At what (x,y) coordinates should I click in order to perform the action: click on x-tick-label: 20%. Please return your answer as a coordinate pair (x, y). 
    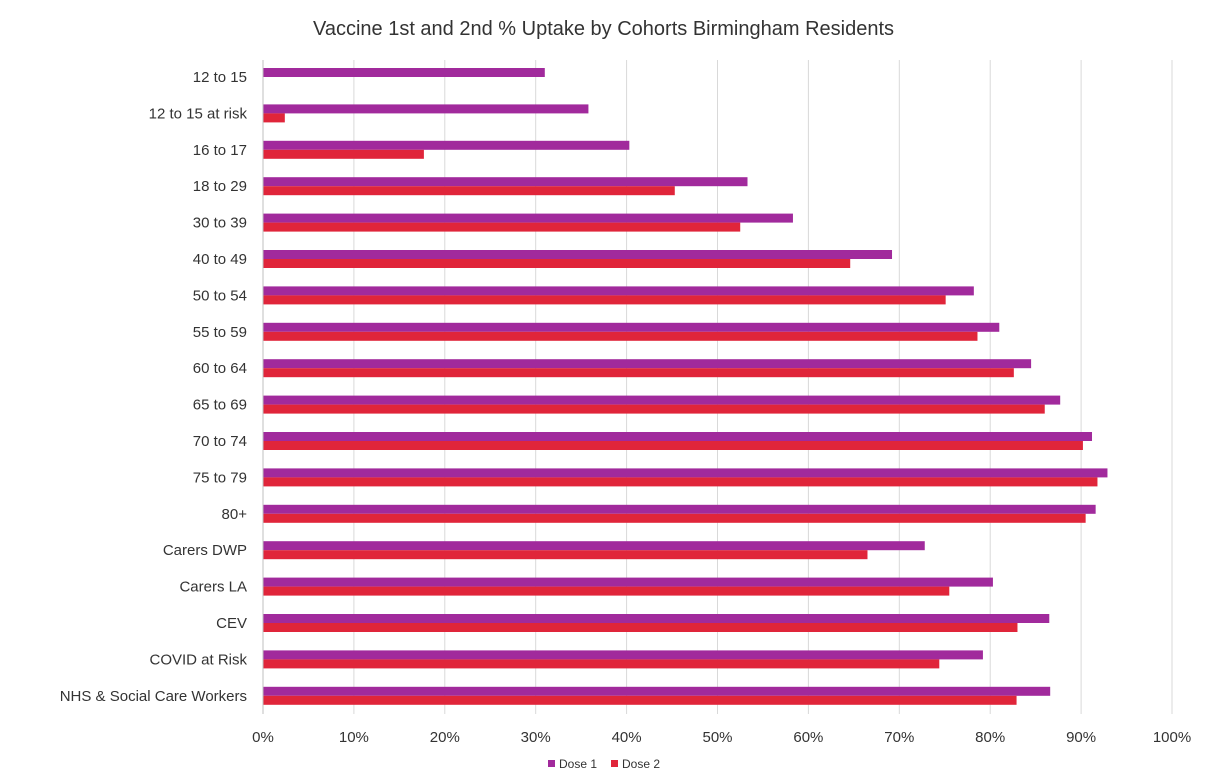
    Looking at the image, I should click on (445, 737).